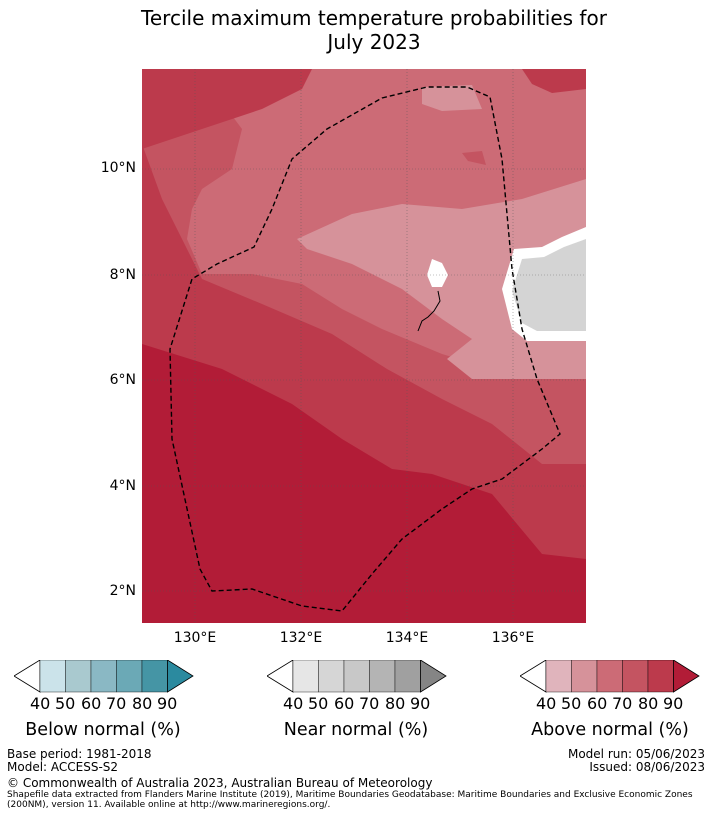 The image size is (713, 816). I want to click on cbar-near-tick-60: 60, so click(344, 703).